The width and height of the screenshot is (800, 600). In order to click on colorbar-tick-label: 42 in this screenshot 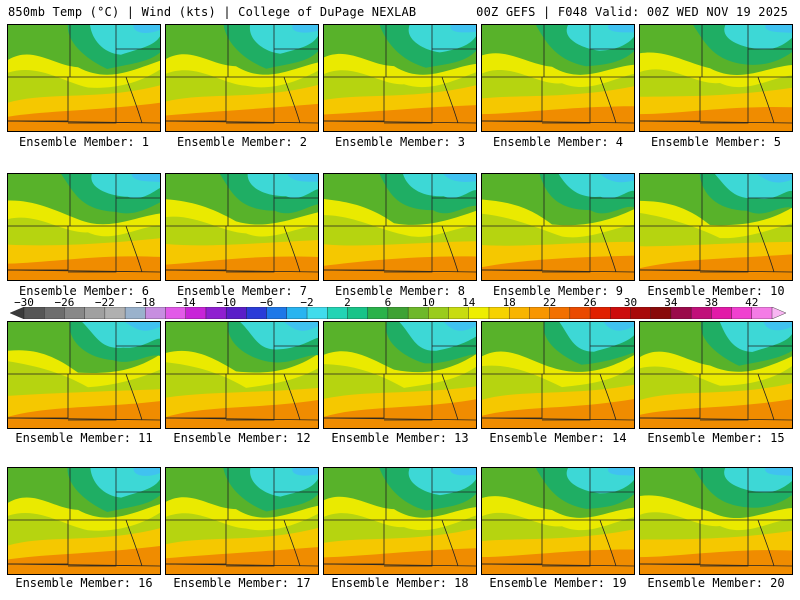, I will do `click(752, 302)`.